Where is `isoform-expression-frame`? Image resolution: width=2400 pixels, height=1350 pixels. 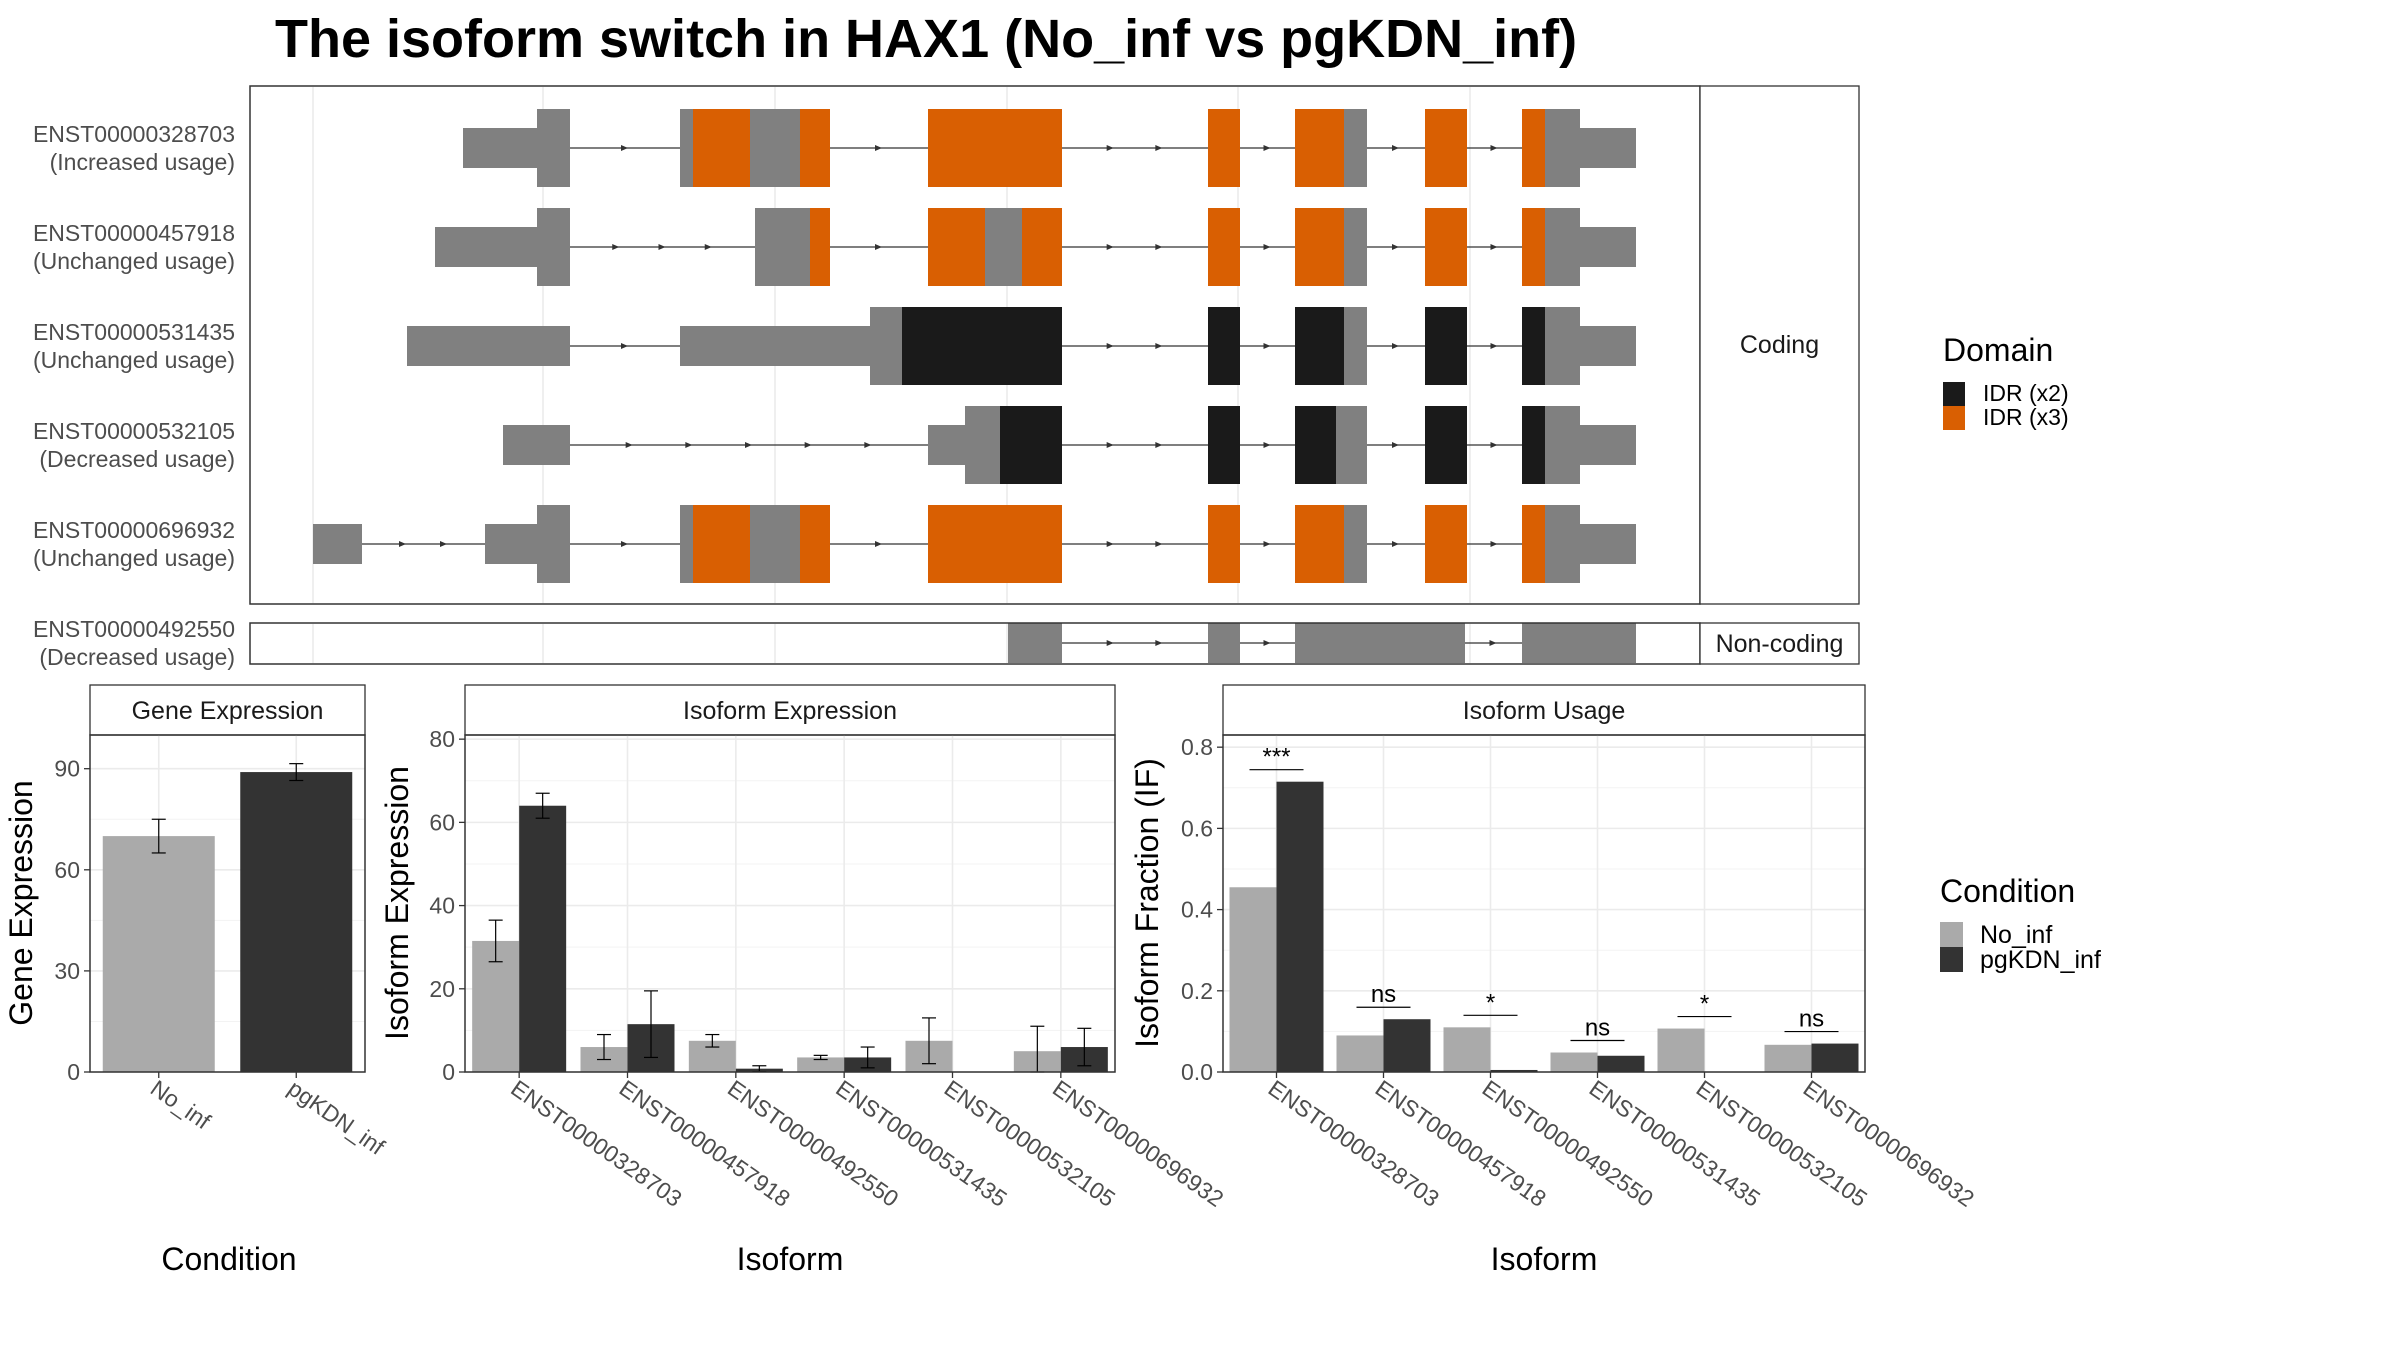 isoform-expression-frame is located at coordinates (790, 903).